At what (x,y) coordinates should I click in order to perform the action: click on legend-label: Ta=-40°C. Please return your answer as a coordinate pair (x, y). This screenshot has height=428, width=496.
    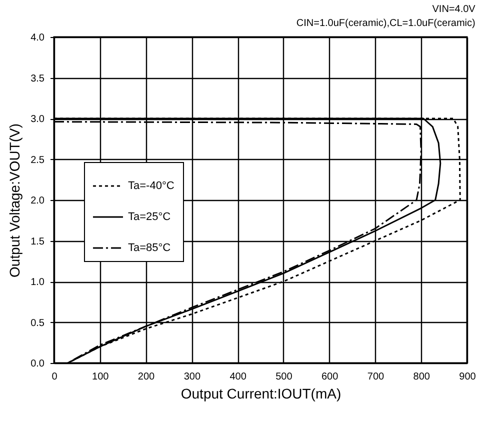
    Looking at the image, I should click on (151, 186).